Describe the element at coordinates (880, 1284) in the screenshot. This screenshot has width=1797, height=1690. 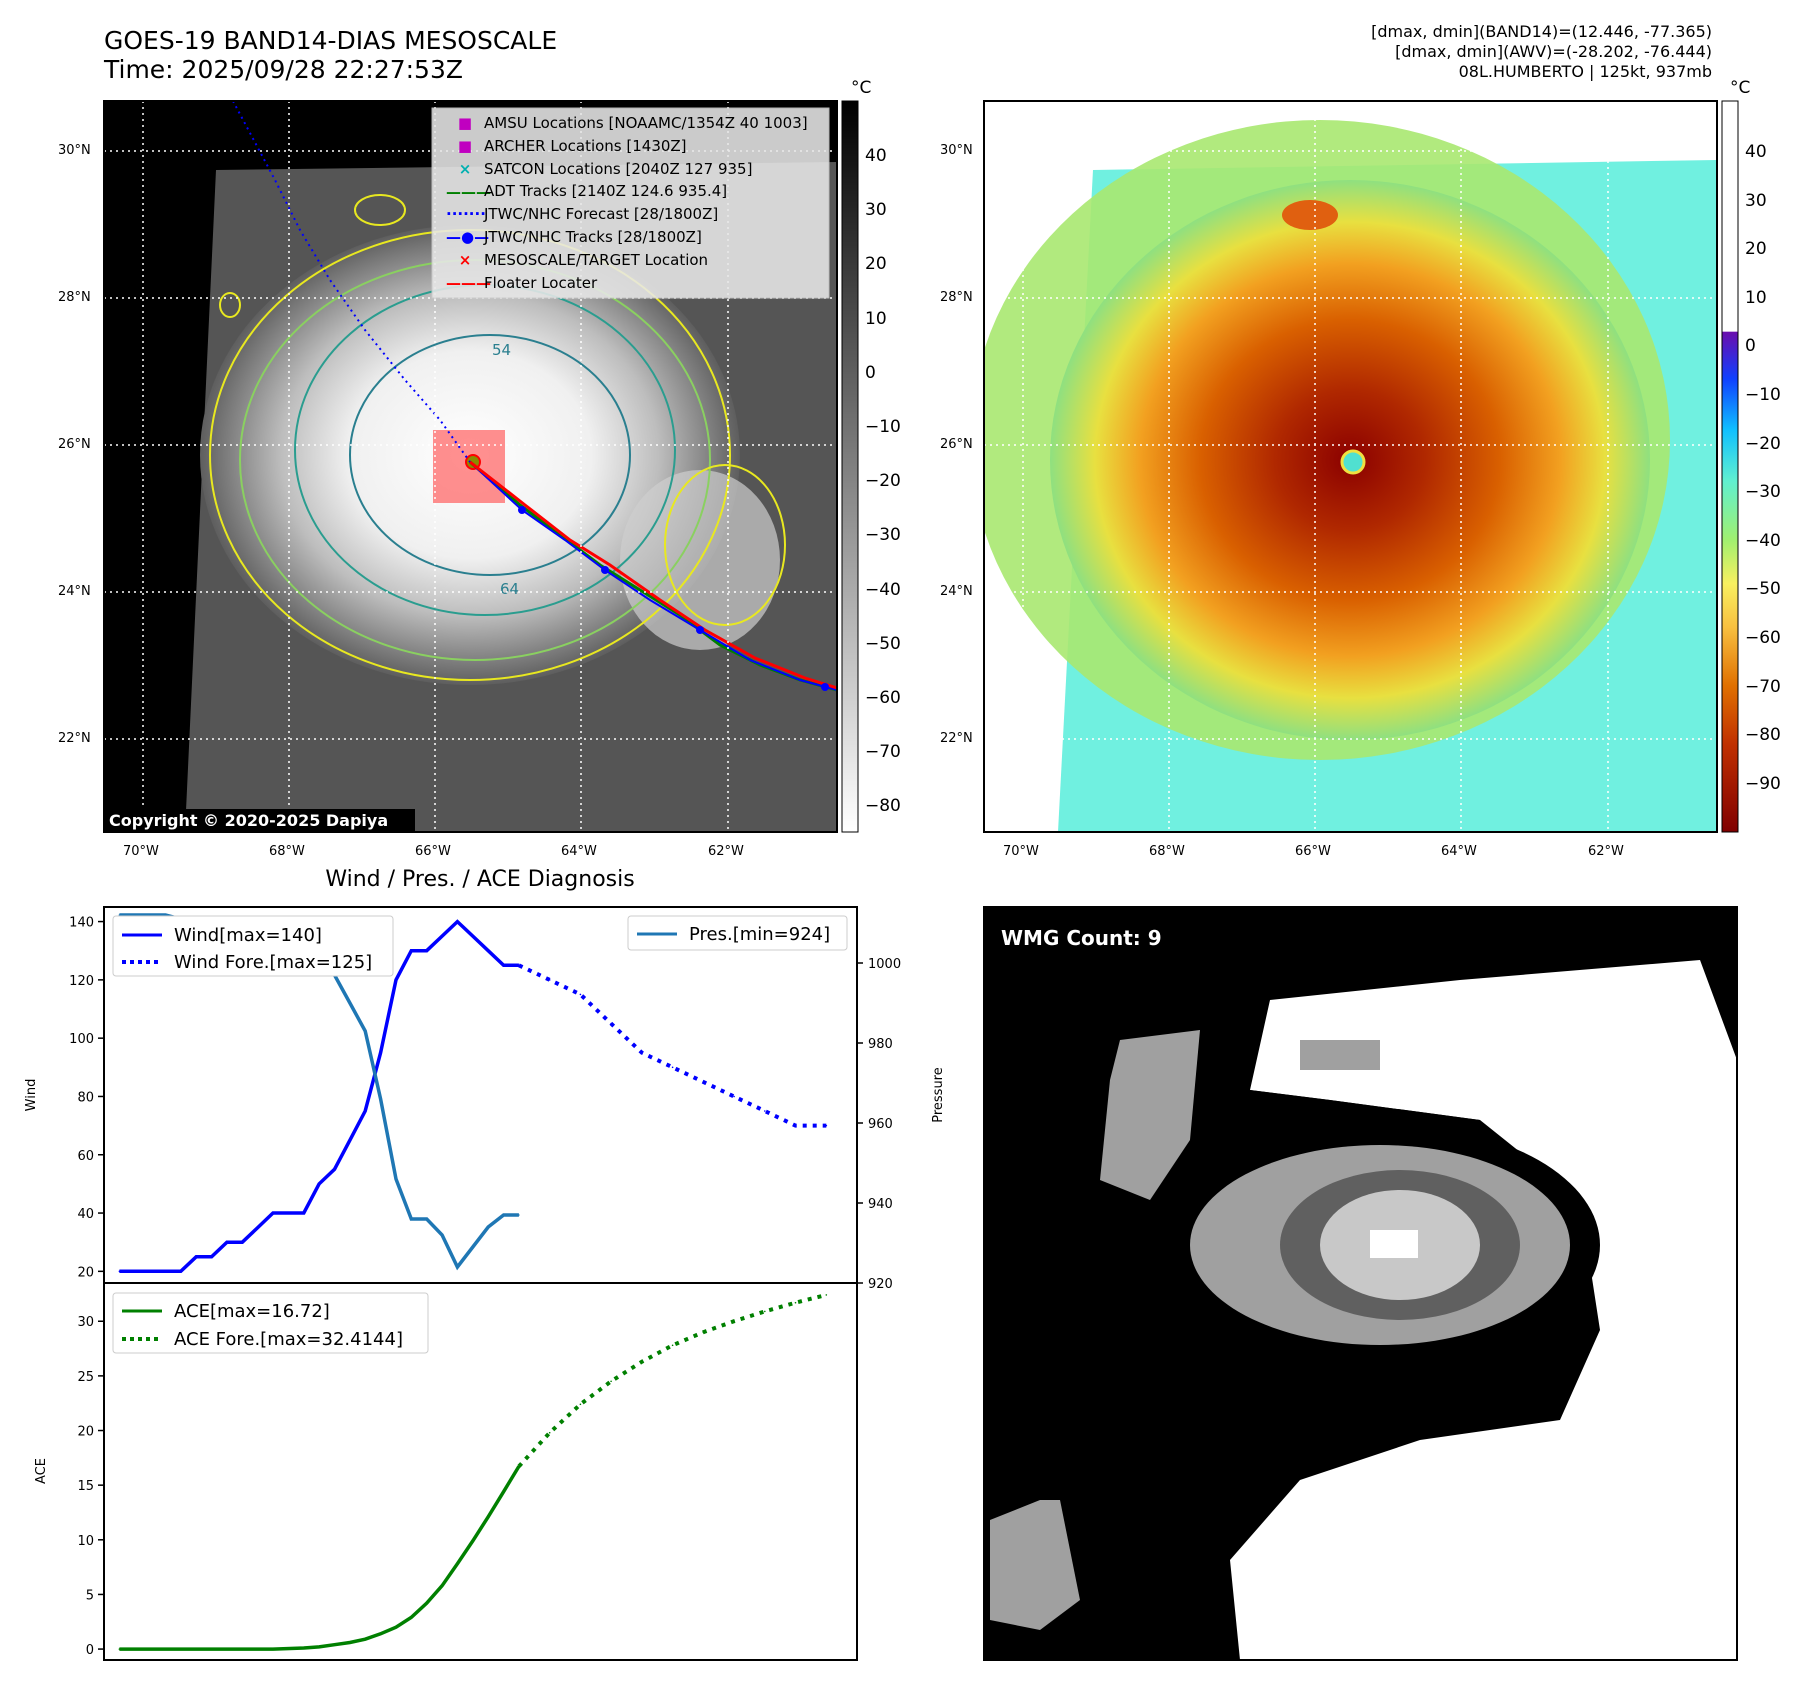
I see `pressure-tick-label: 920` at that location.